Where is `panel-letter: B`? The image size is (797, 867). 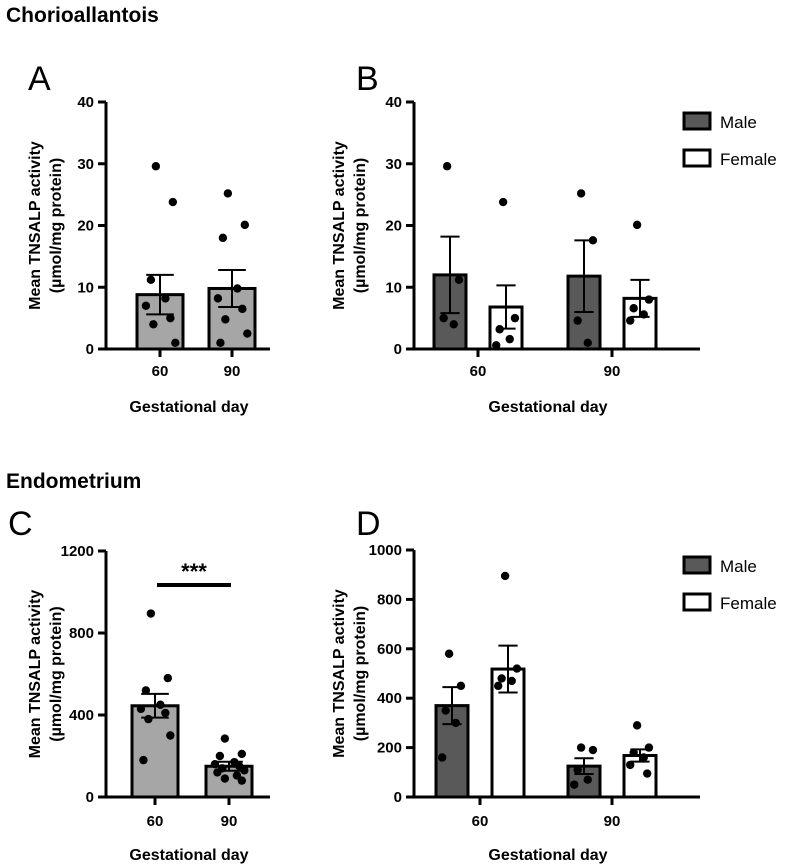 panel-letter: B is located at coordinates (367, 79).